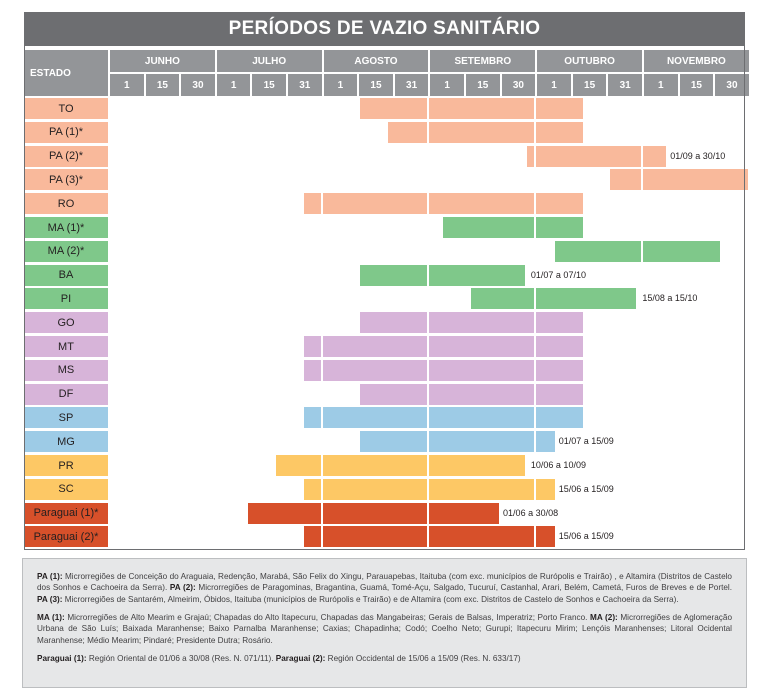  What do you see at coordinates (66, 275) in the screenshot?
I see `state-label: BA` at bounding box center [66, 275].